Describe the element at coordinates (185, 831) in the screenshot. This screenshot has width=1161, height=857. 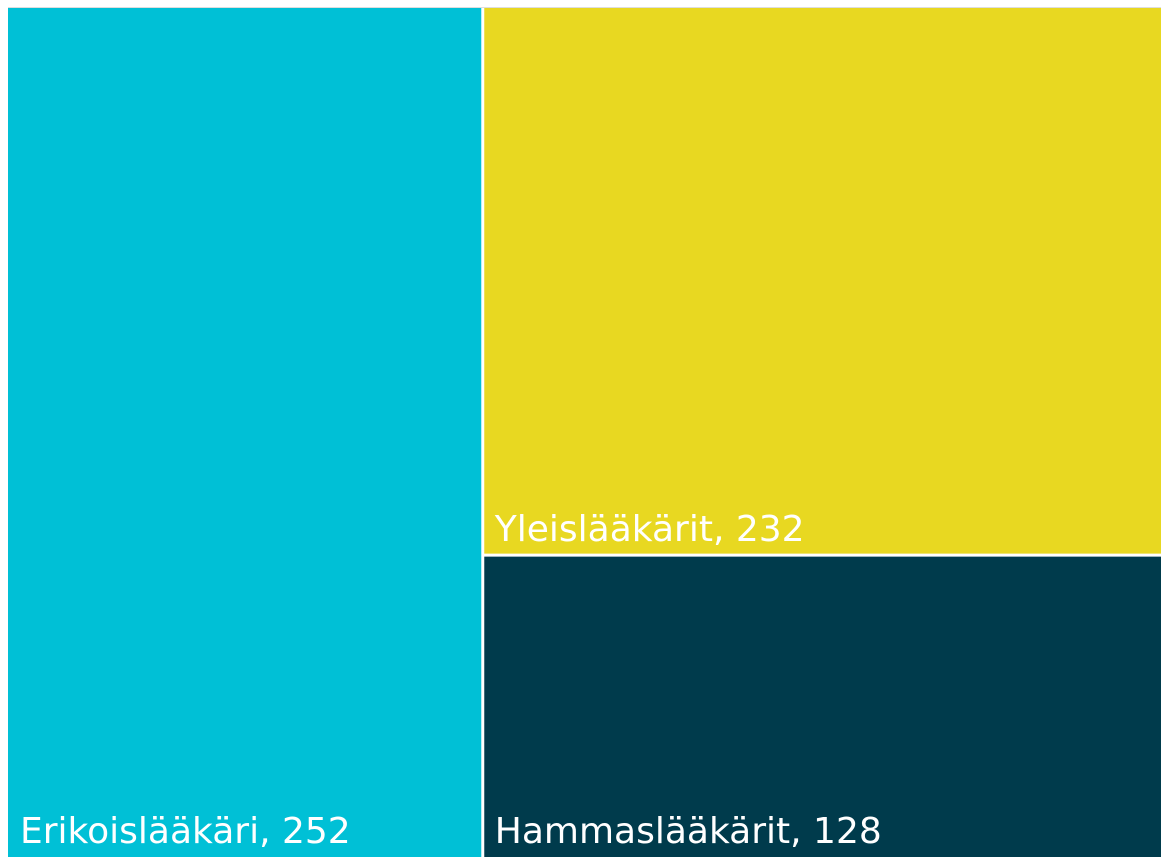
I see `cell-label: Erikoislääkäri, 252` at that location.